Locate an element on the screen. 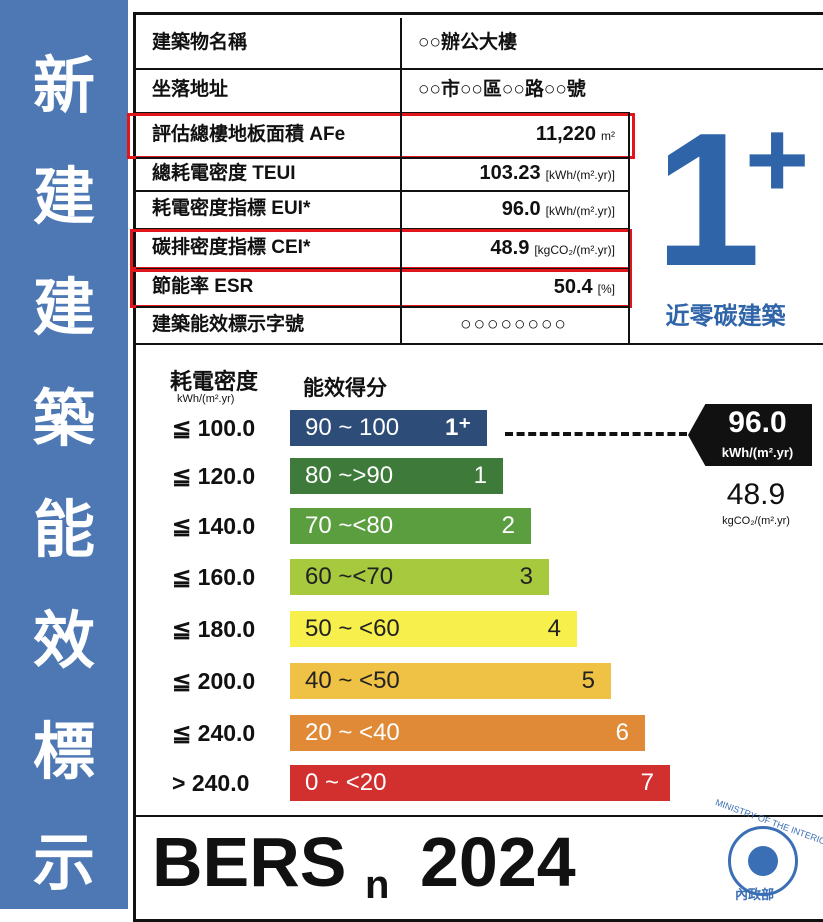 This screenshot has height=922, width=823. limit-label: ≦ 240.0 is located at coordinates (214, 733).